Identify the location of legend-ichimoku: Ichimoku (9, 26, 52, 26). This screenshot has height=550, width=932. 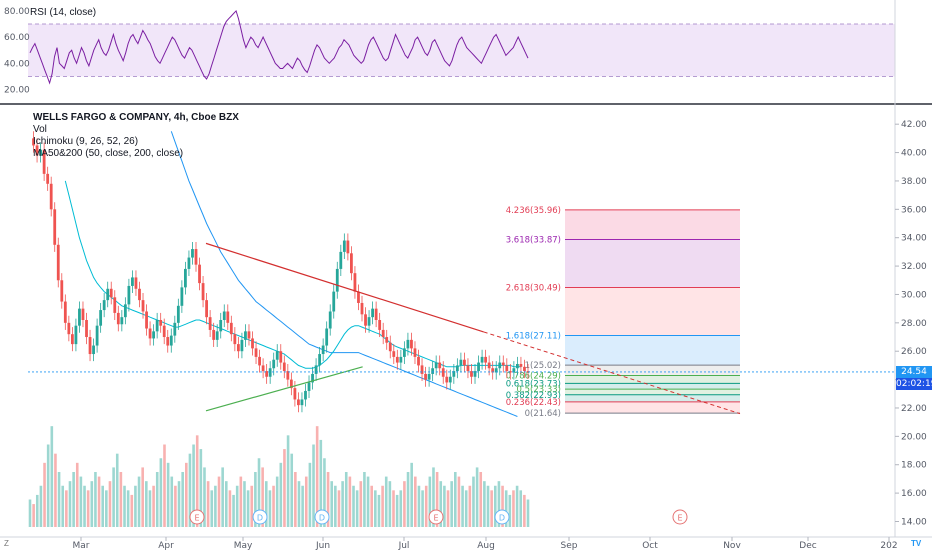
(86, 141).